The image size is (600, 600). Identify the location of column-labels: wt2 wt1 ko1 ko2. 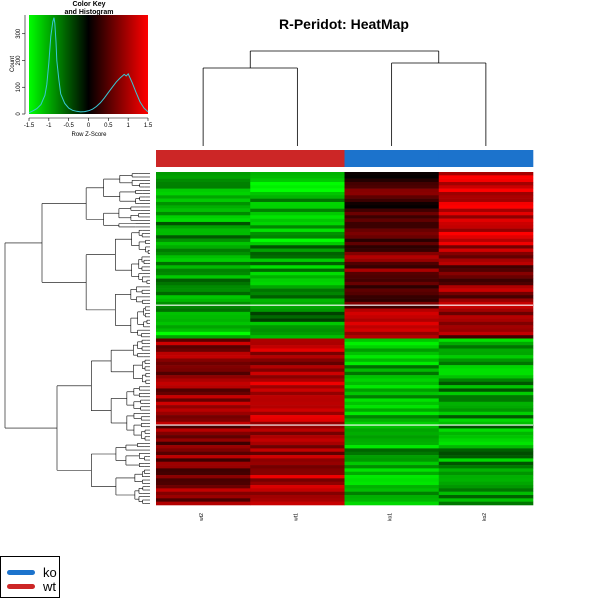
(343, 517).